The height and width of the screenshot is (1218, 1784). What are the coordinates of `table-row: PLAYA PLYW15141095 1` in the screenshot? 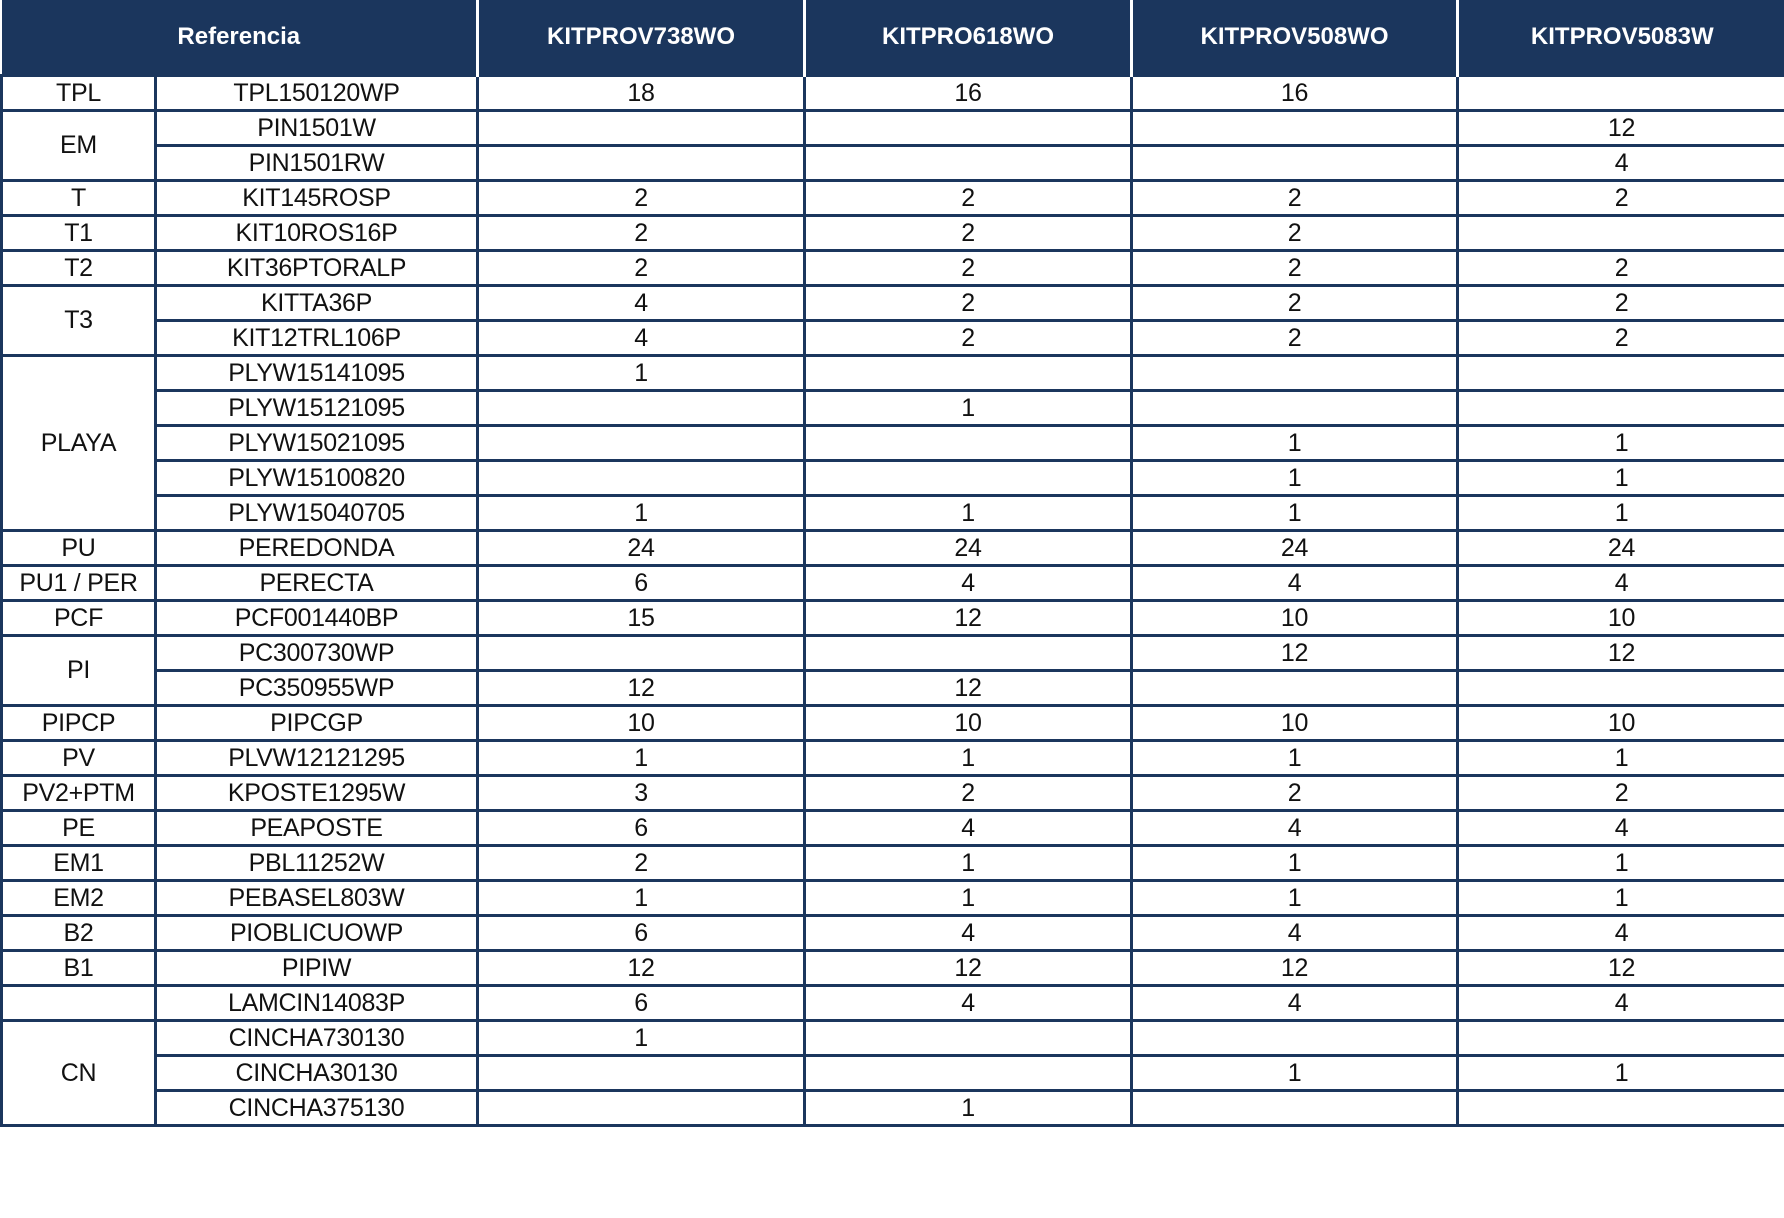 It's located at (892, 443).